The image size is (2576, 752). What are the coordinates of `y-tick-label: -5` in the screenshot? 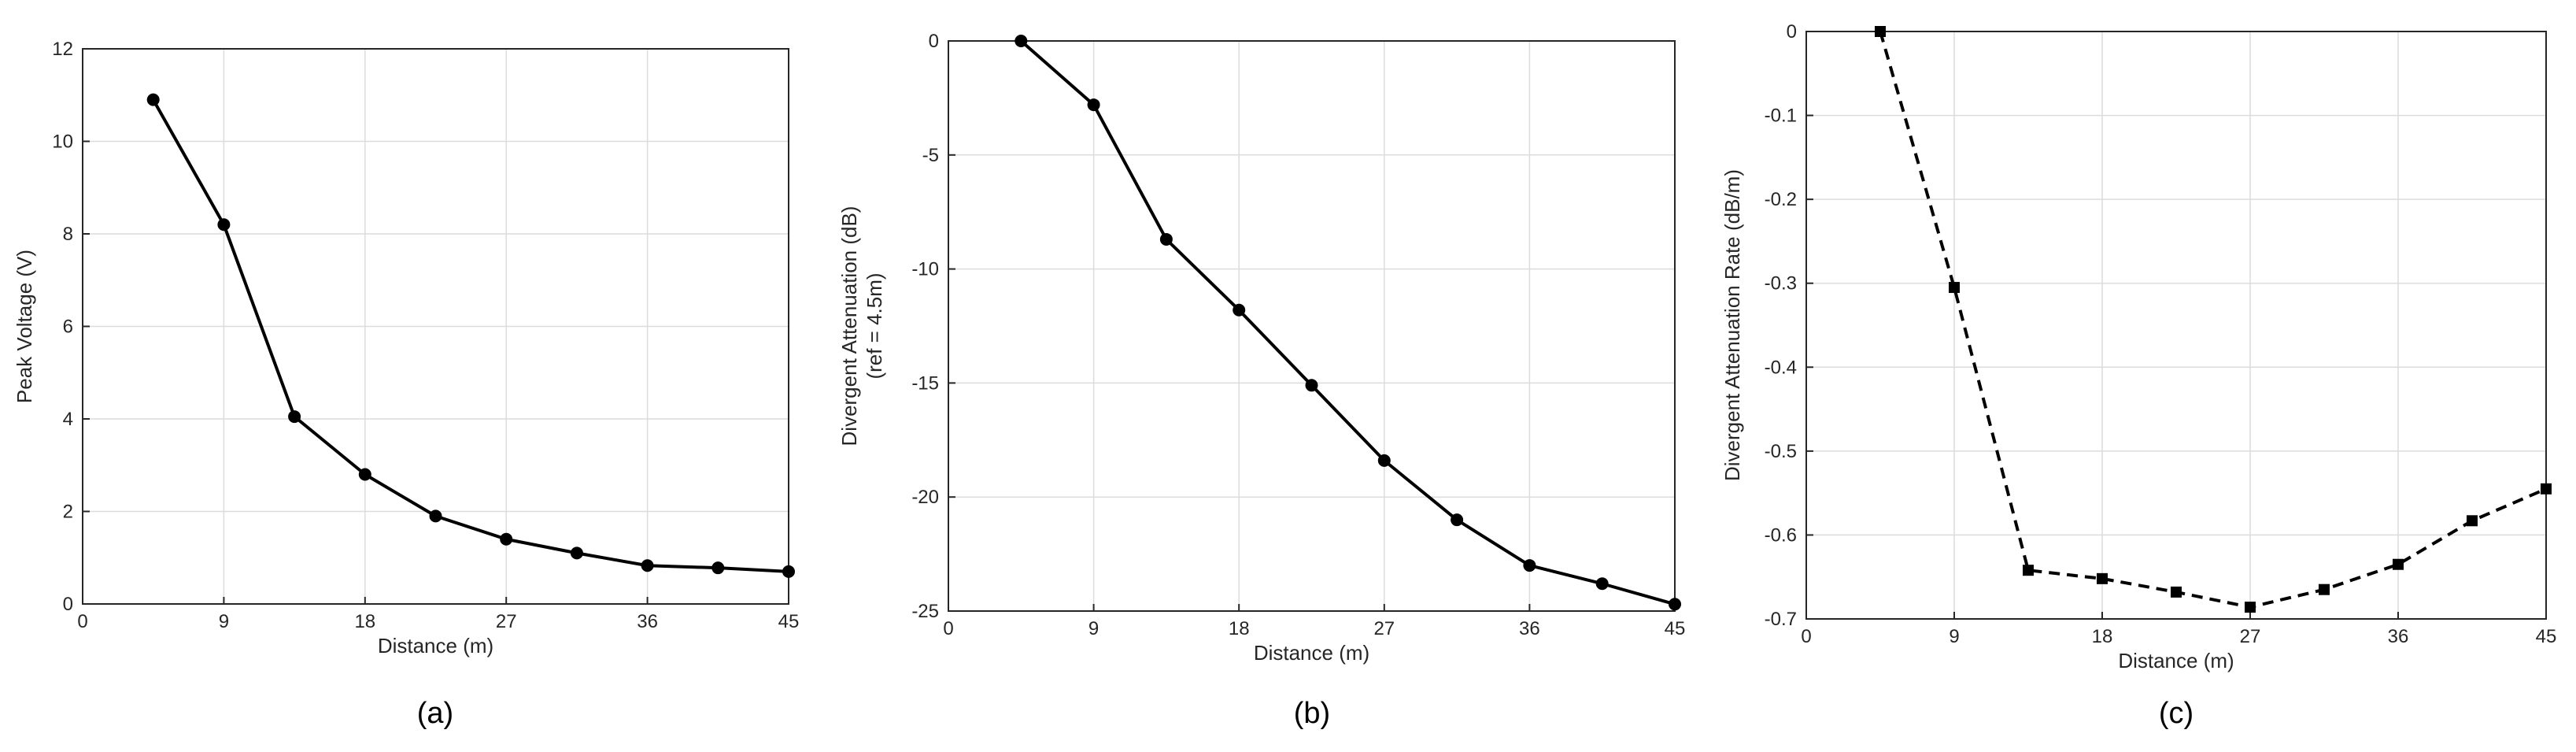 It's located at (930, 155).